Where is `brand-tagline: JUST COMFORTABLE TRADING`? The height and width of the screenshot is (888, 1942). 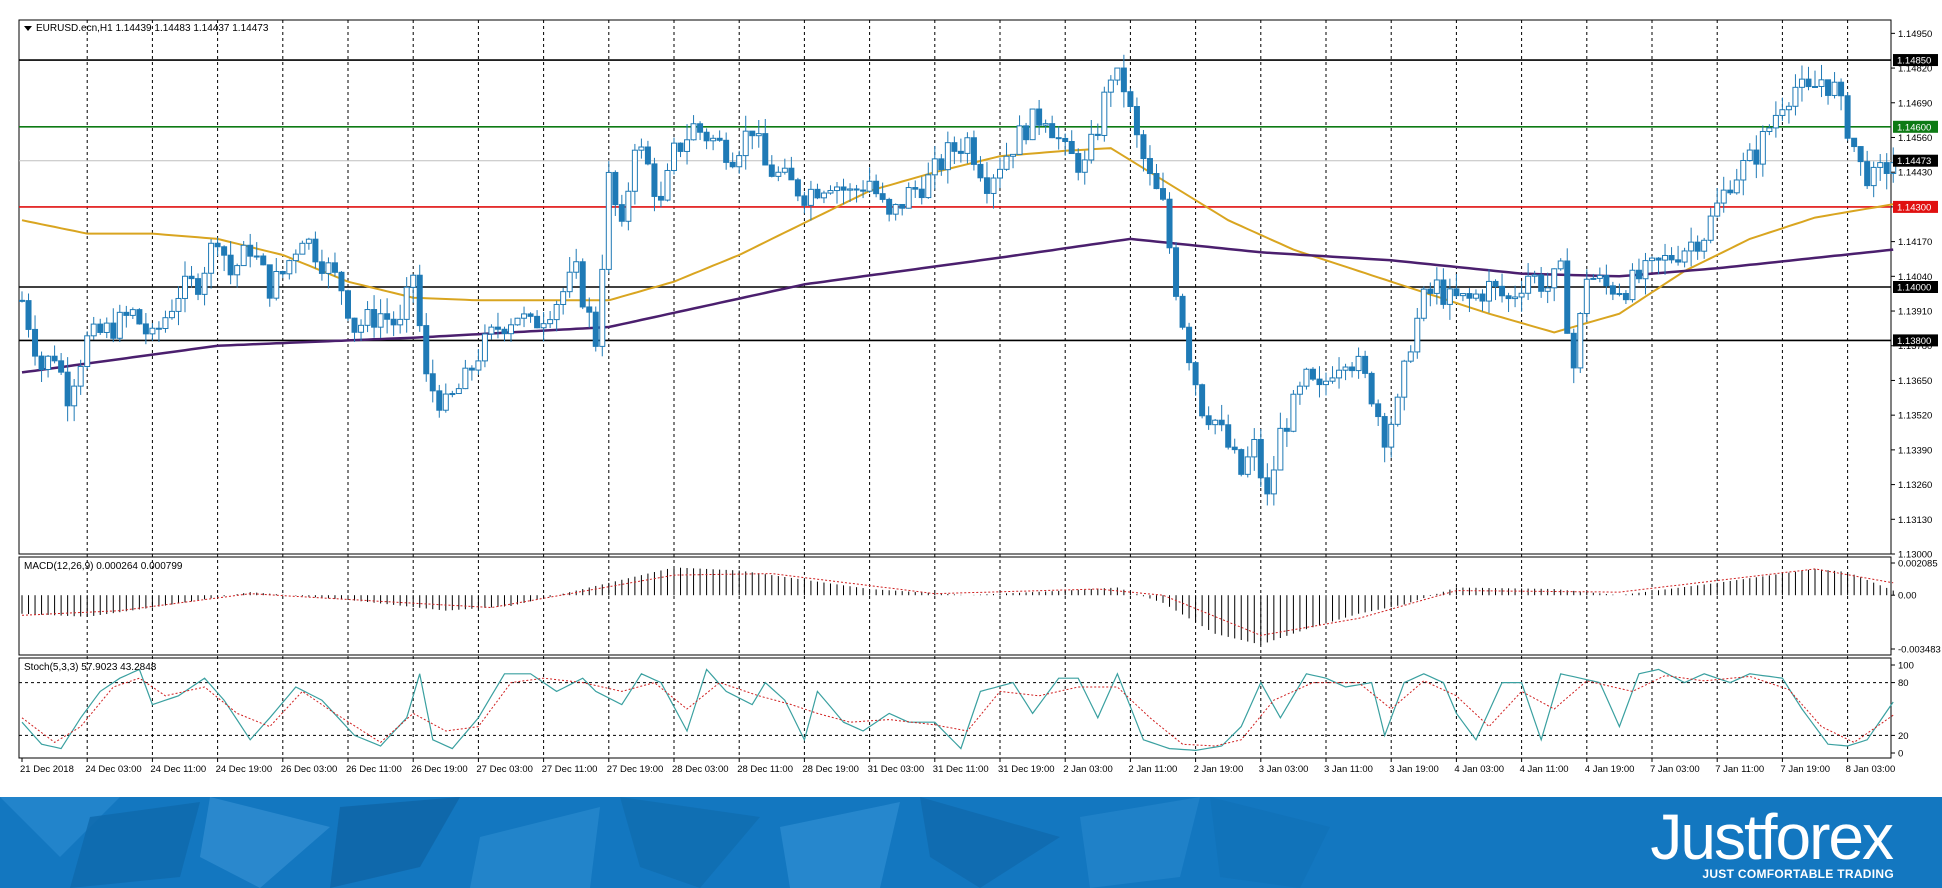 brand-tagline: JUST COMFORTABLE TRADING is located at coordinates (1798, 874).